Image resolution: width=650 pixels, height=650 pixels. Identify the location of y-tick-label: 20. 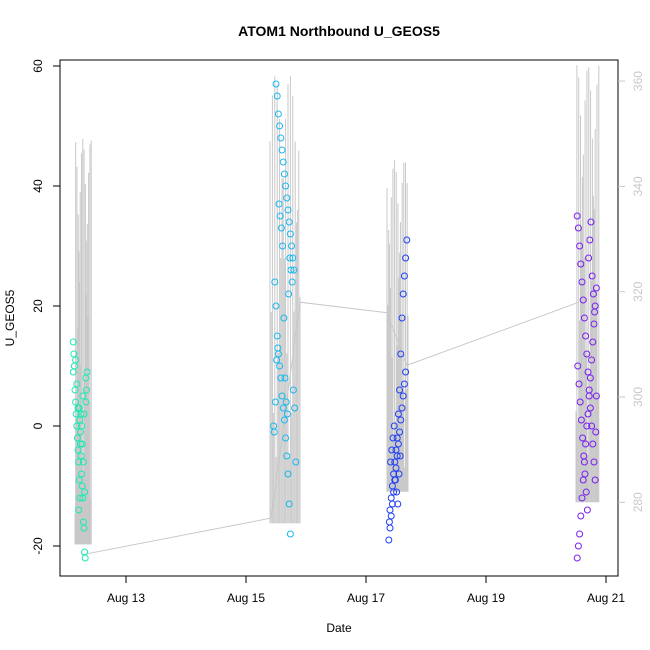
(38, 306).